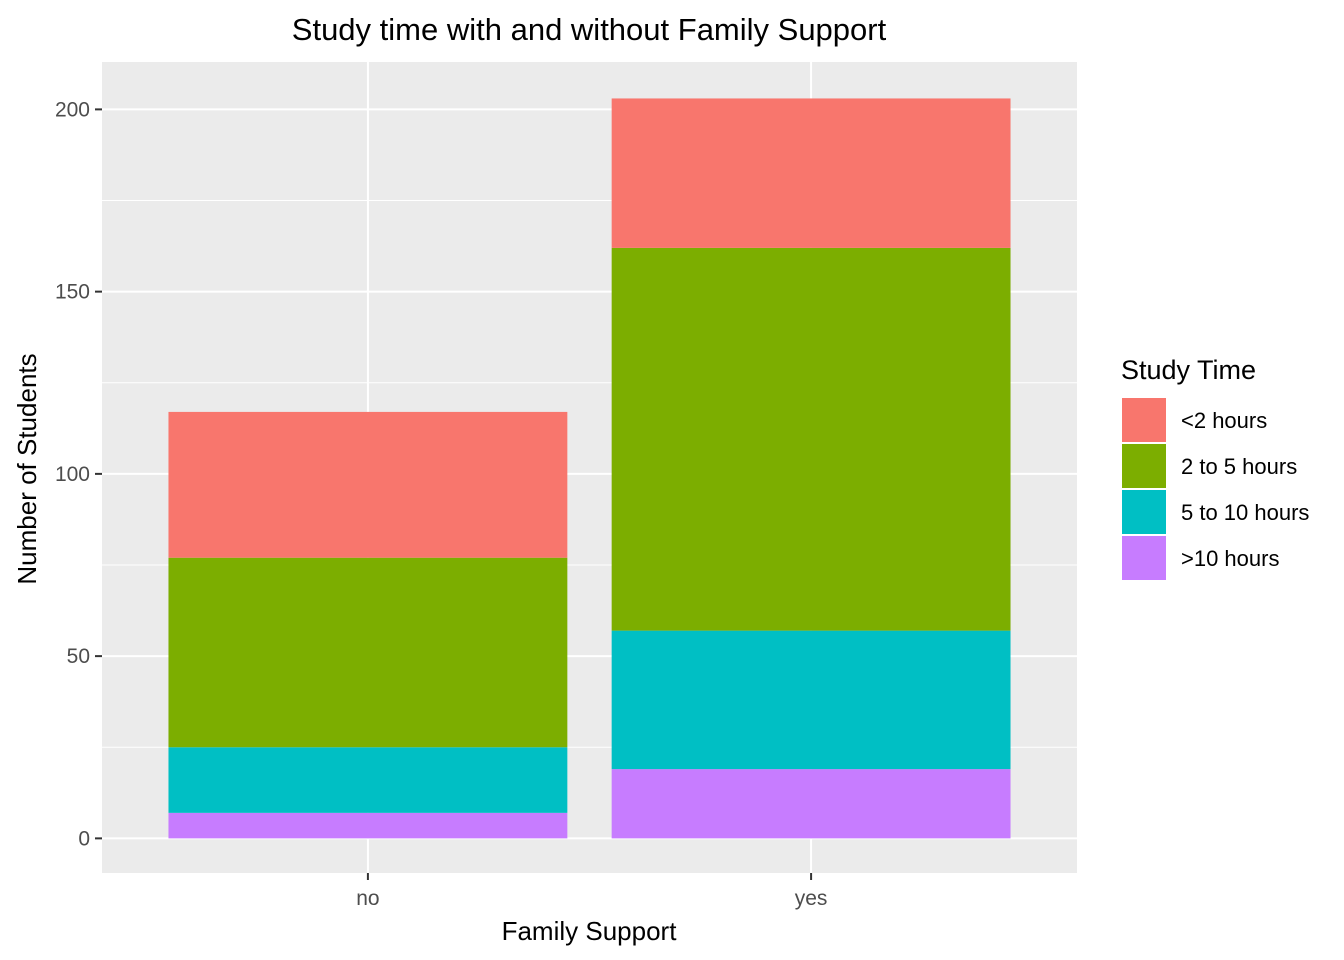  Describe the element at coordinates (72, 109) in the screenshot. I see `y-tick-label: 200` at that location.